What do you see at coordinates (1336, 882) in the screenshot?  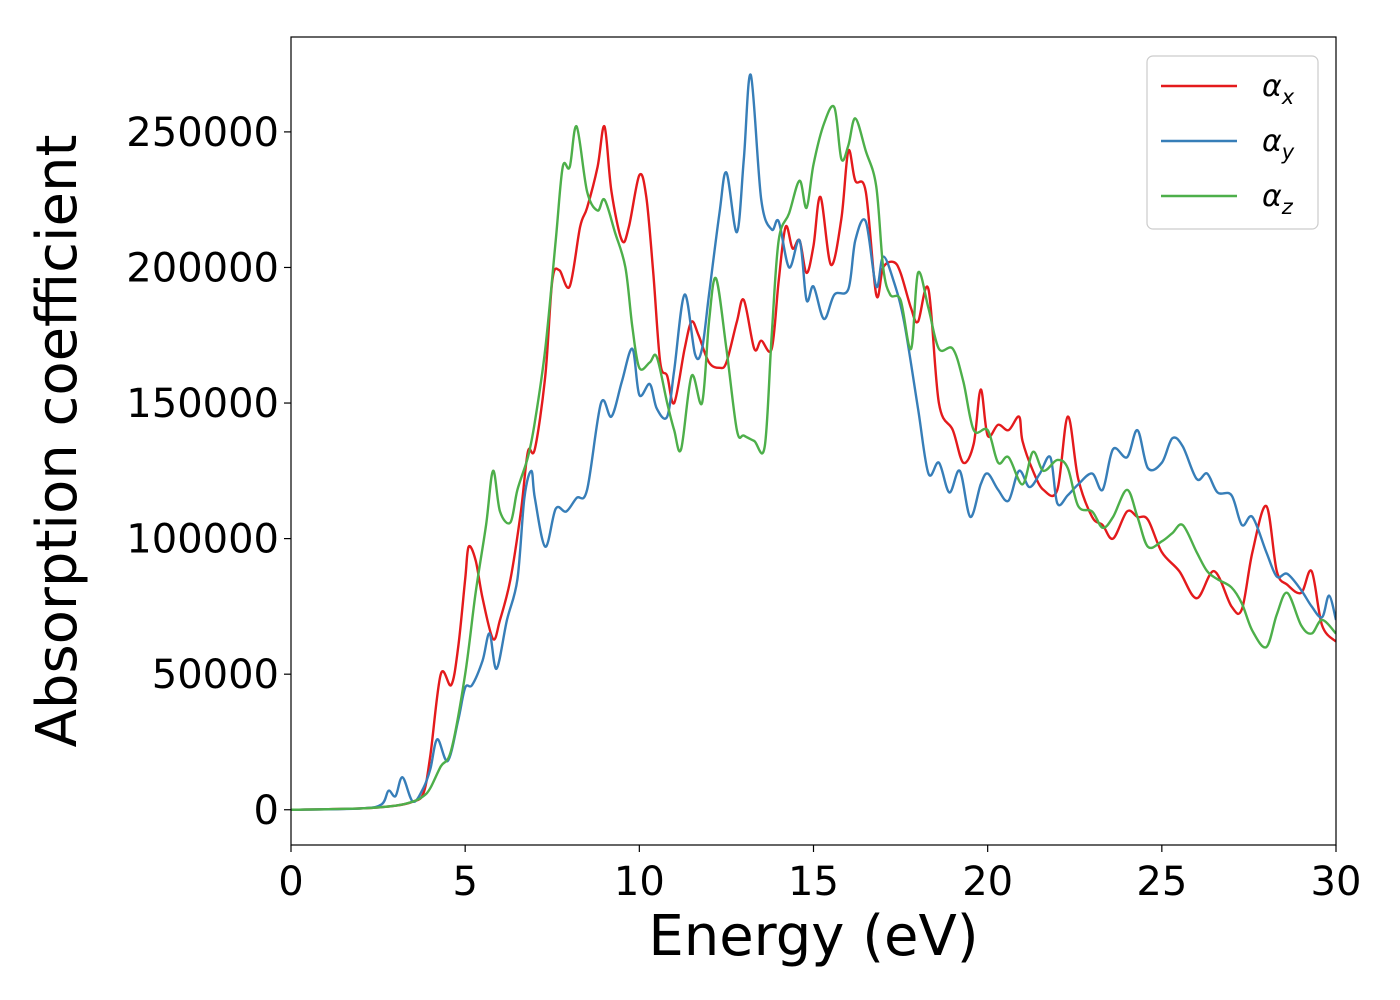 I see `x-tick-label: 30` at bounding box center [1336, 882].